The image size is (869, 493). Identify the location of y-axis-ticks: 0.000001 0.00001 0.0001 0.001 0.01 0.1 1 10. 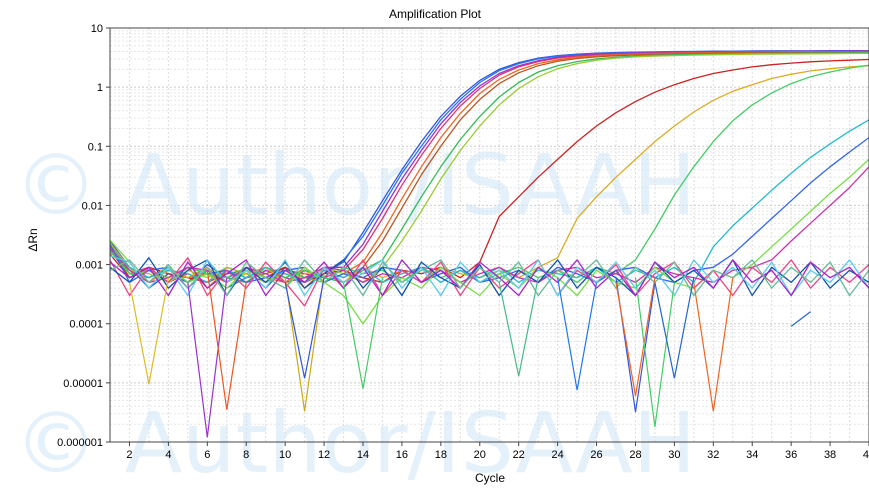
(83, 236).